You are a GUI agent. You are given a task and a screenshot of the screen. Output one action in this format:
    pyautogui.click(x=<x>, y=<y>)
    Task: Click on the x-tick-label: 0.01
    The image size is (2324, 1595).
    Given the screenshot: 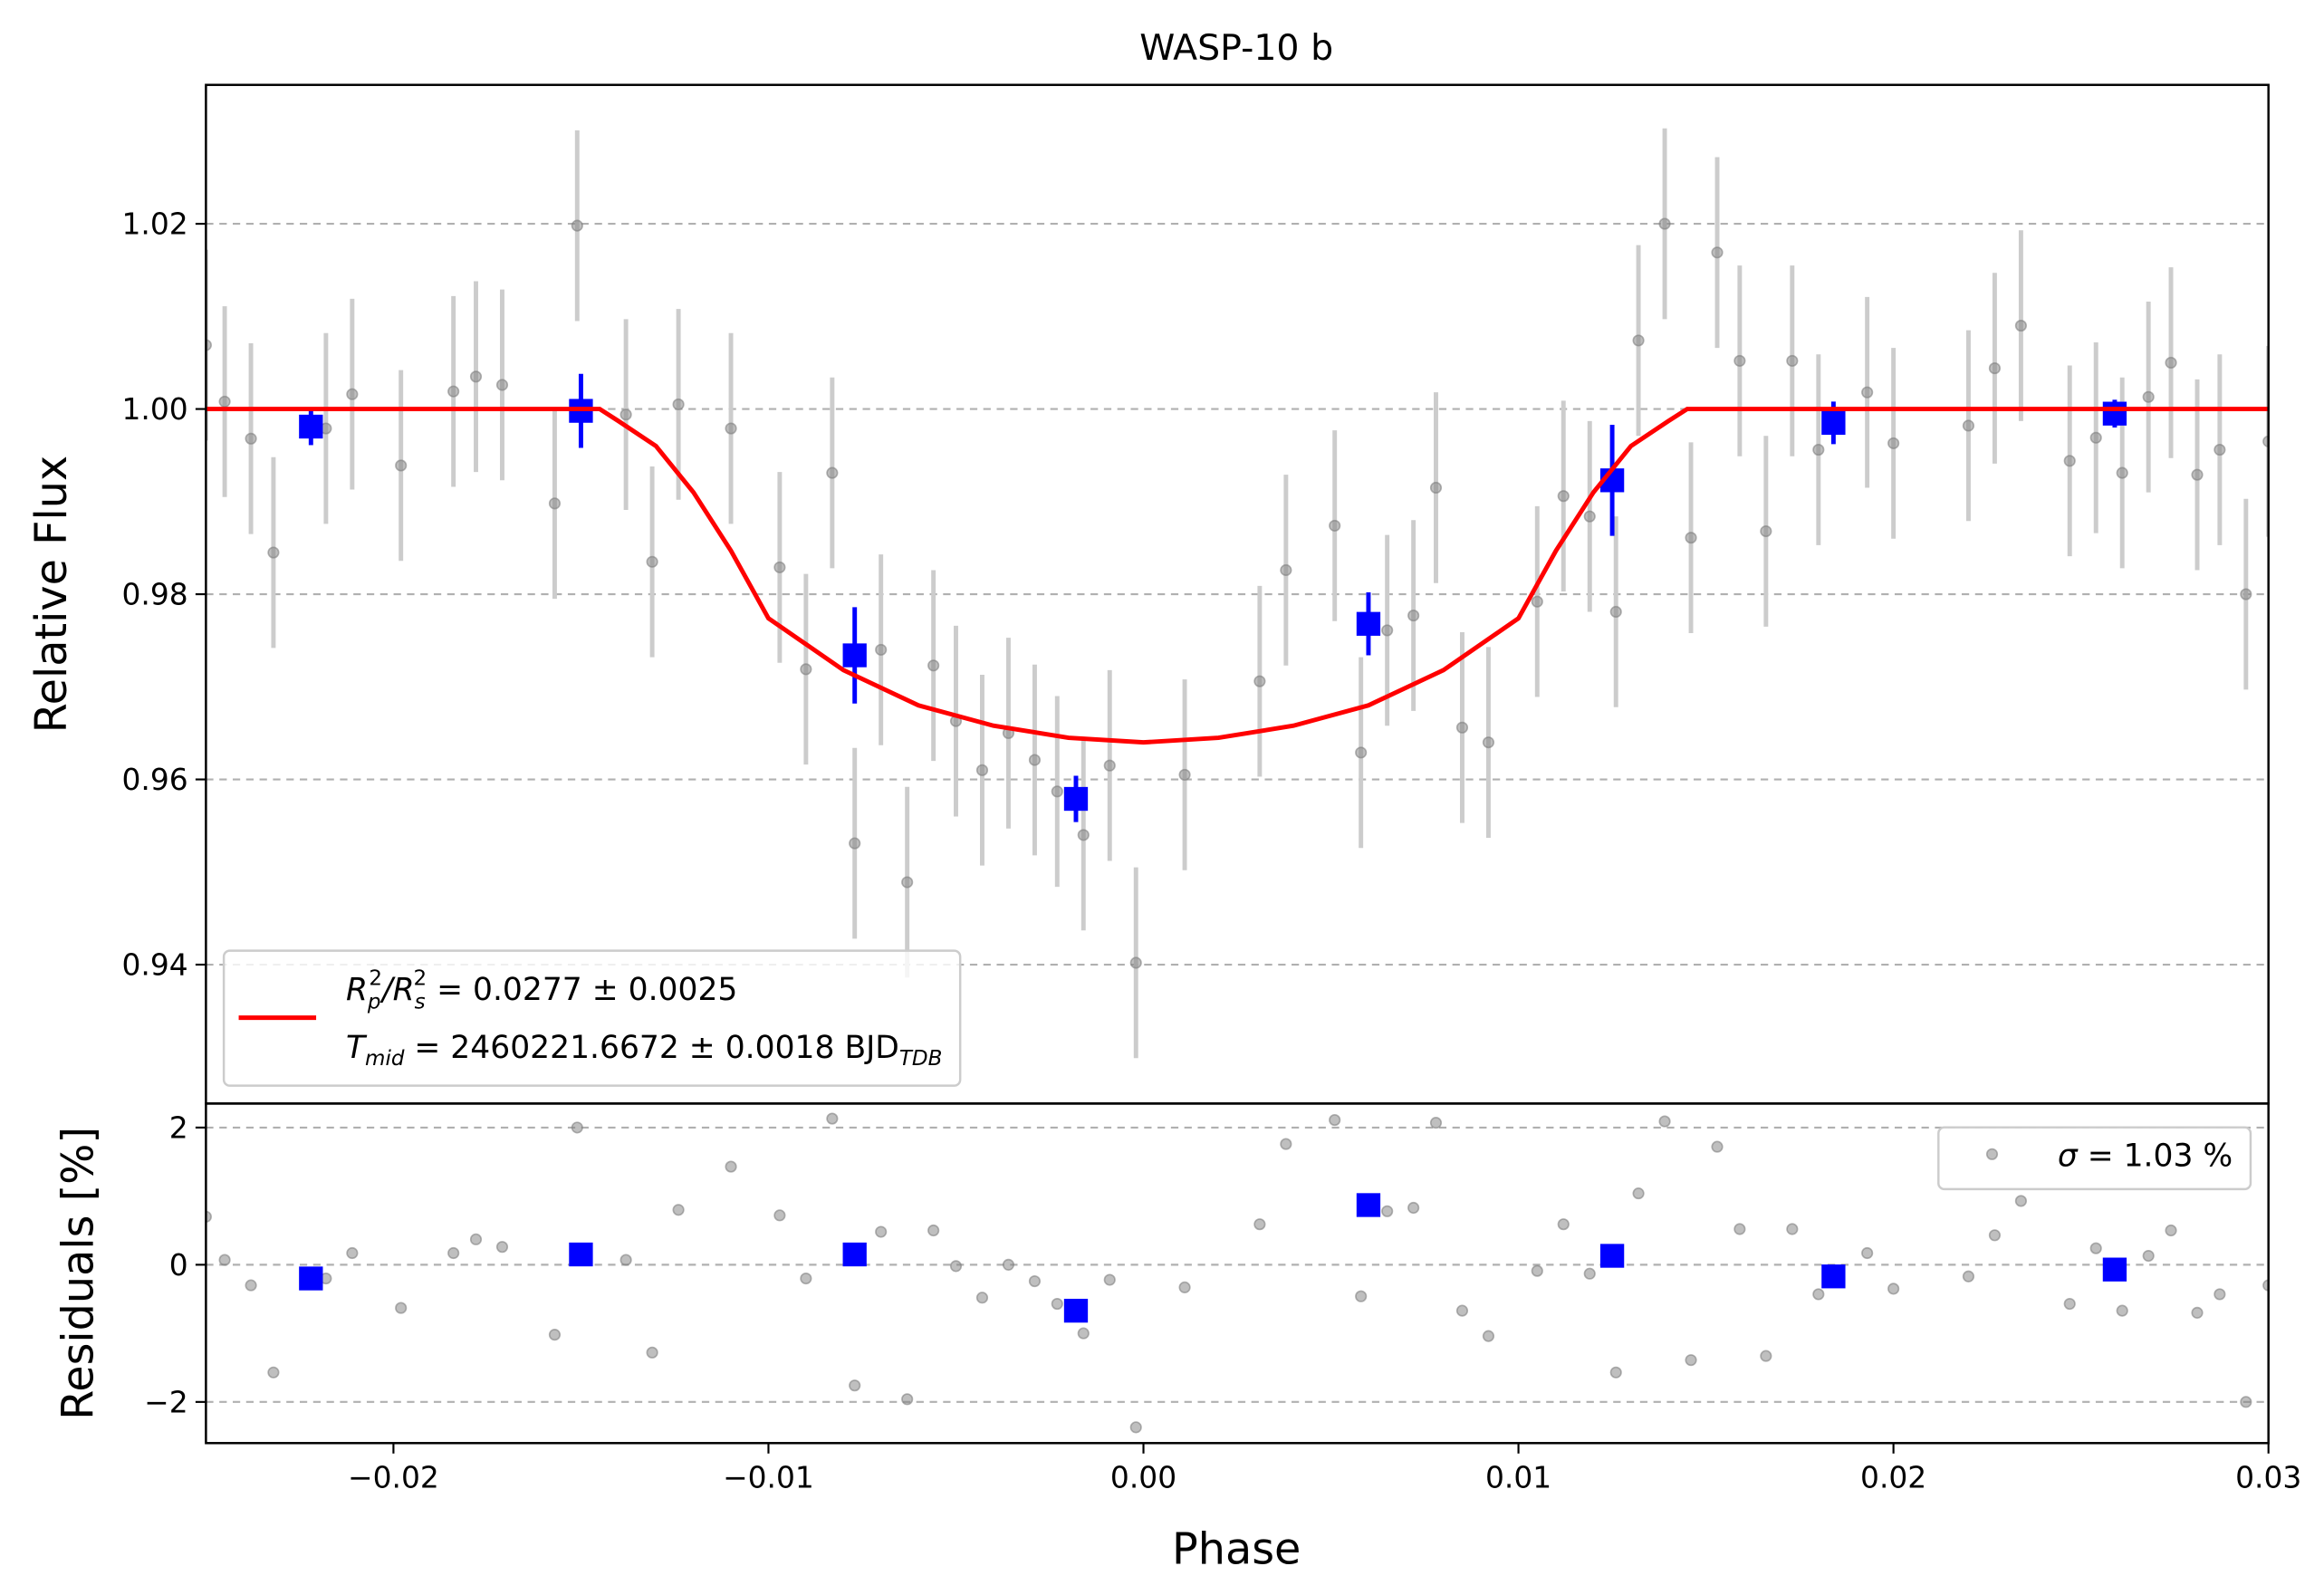 What is the action you would take?
    pyautogui.click(x=1518, y=1477)
    